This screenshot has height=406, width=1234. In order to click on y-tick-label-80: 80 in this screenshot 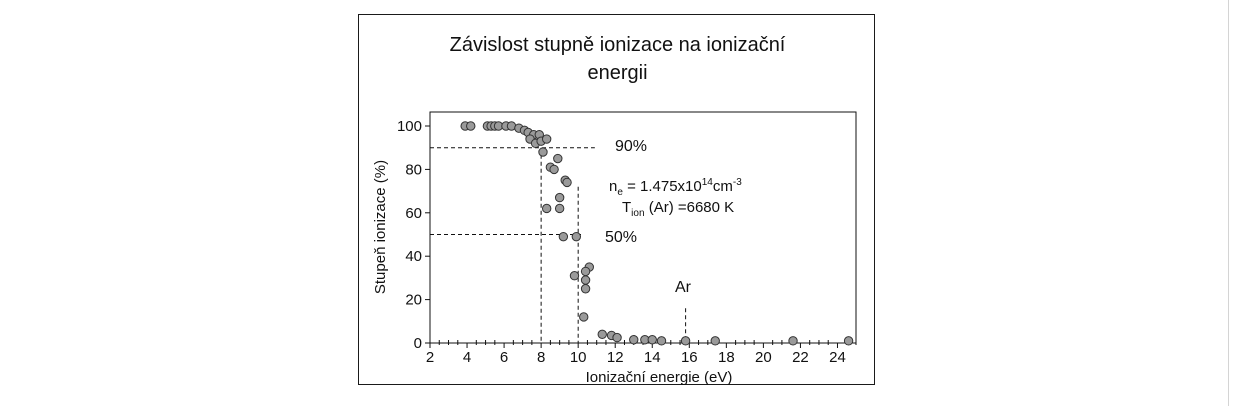, I will do `click(413, 169)`.